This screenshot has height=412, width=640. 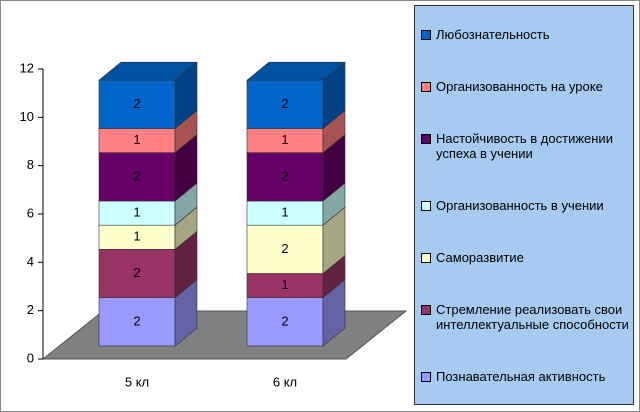 What do you see at coordinates (525, 257) in the screenshot?
I see `legend-item: Саморазвитие` at bounding box center [525, 257].